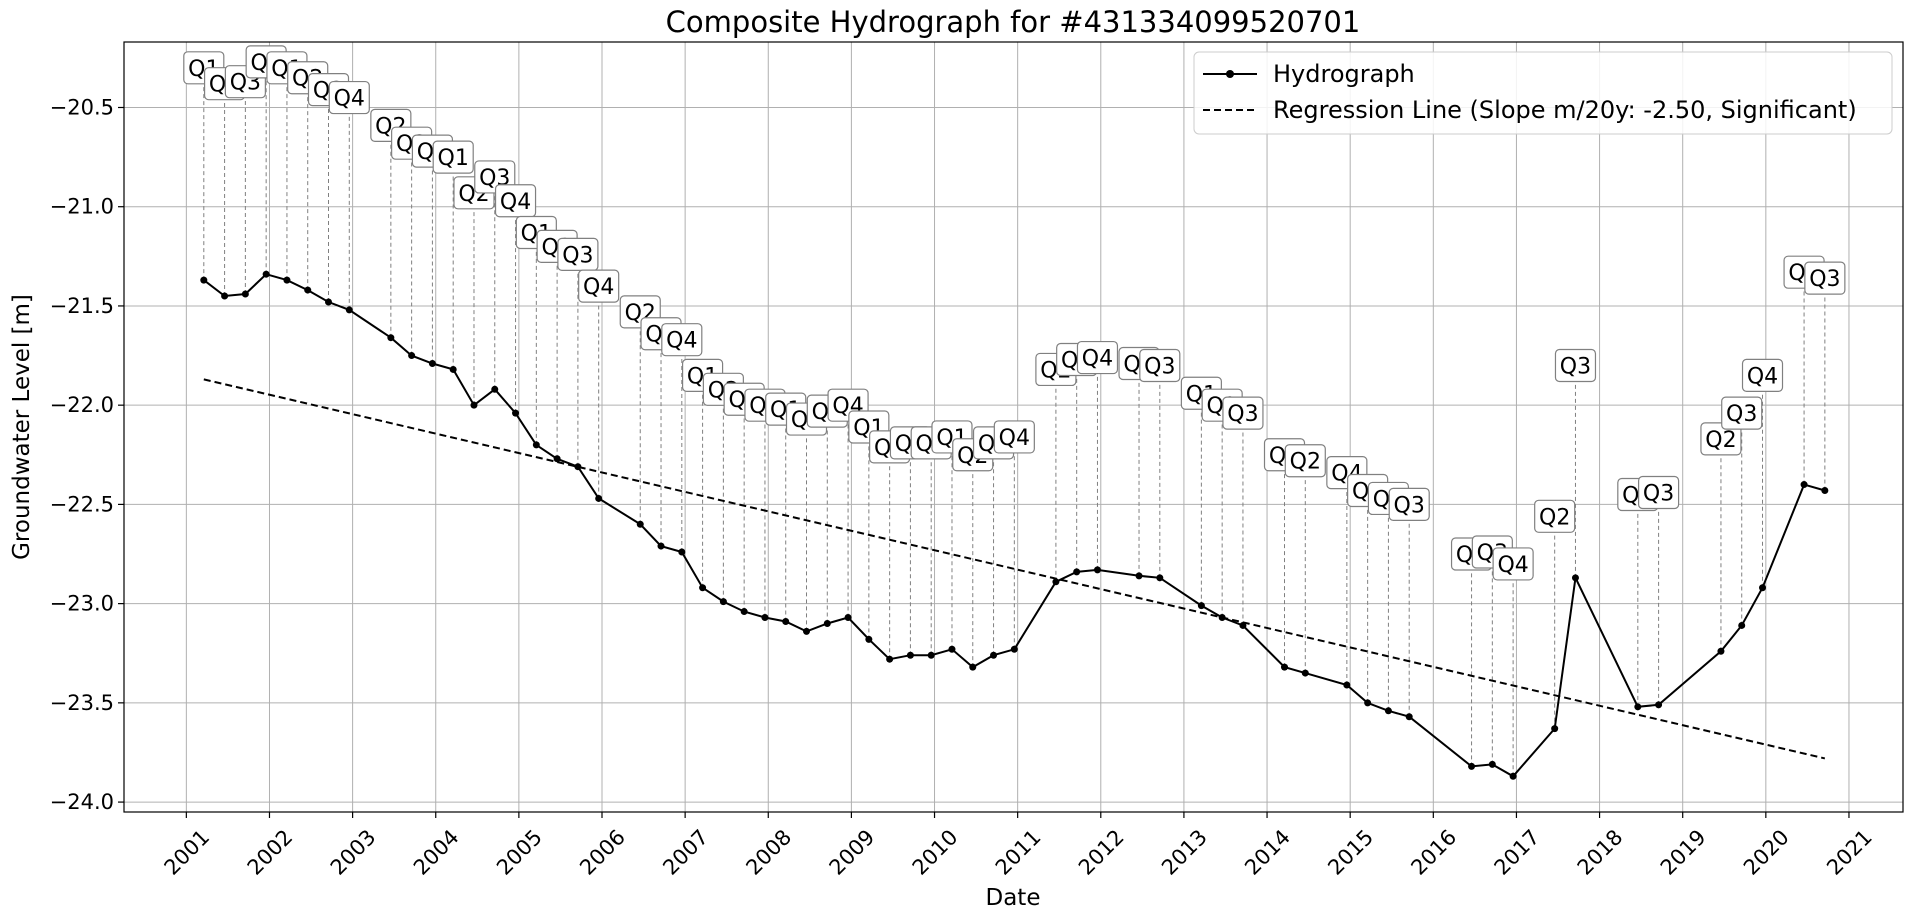 The height and width of the screenshot is (920, 1914). Describe the element at coordinates (187, 852) in the screenshot. I see `x-tick-label: 2001` at that location.